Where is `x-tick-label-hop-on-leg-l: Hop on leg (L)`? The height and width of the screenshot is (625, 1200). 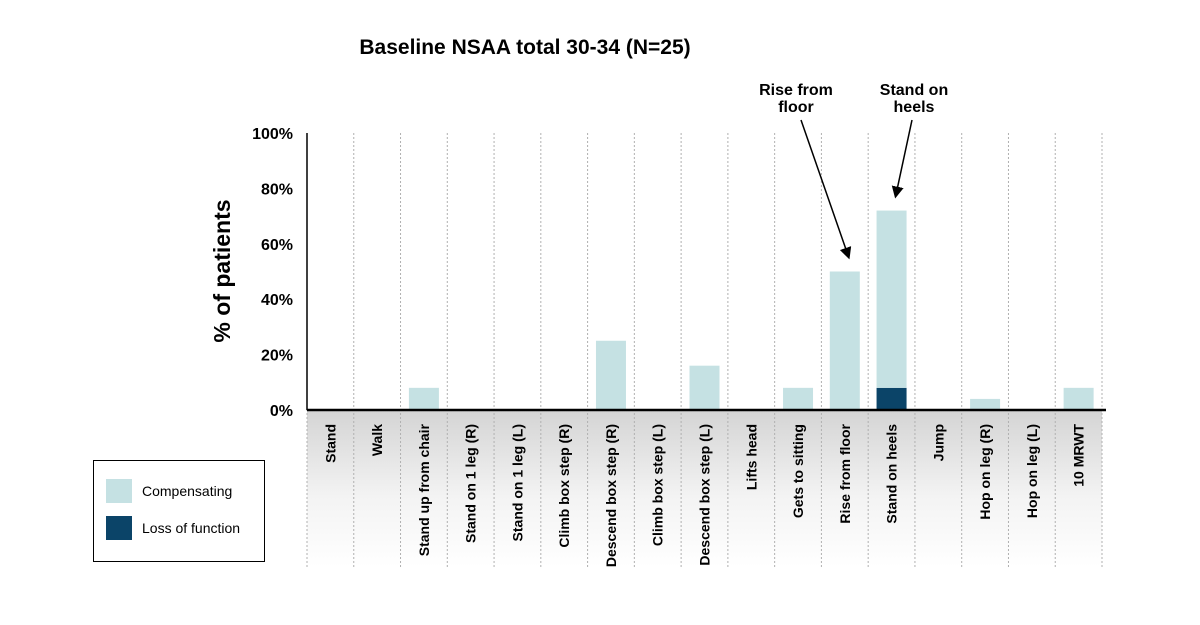
x-tick-label-hop-on-leg-l: Hop on leg (L) is located at coordinates (1032, 471).